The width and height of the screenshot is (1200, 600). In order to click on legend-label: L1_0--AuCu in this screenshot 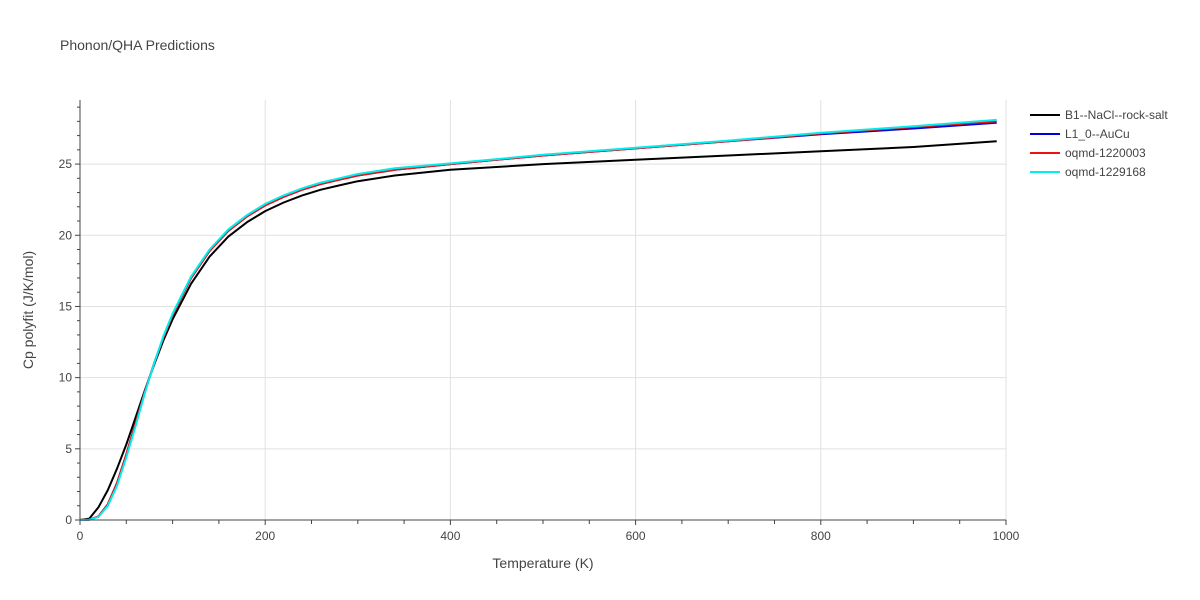, I will do `click(1097, 134)`.